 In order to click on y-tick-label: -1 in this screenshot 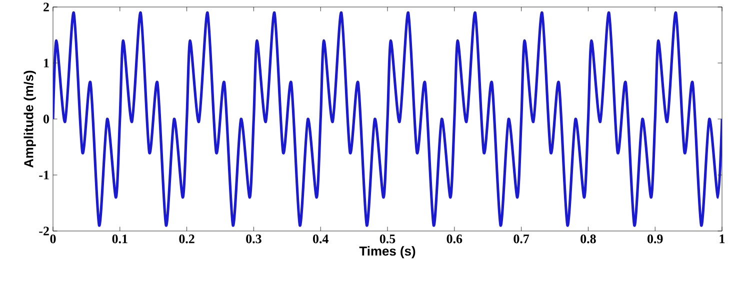, I will do `click(44, 175)`.